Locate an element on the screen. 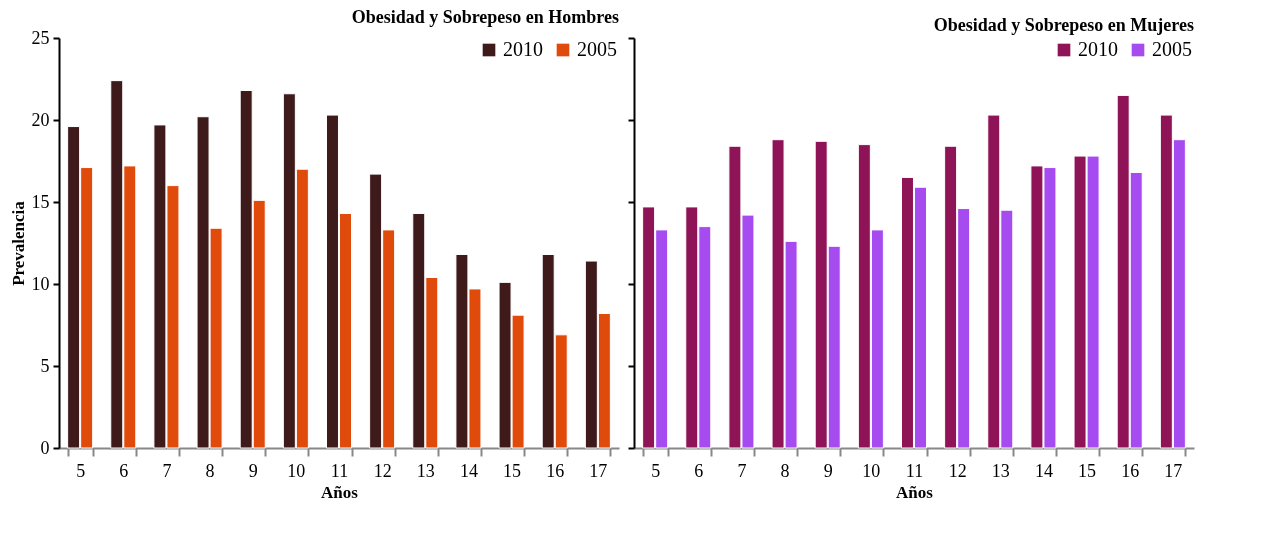 Image resolution: width=1261 pixels, height=540 pixels. y-tick-label: 15 is located at coordinates (40, 201).